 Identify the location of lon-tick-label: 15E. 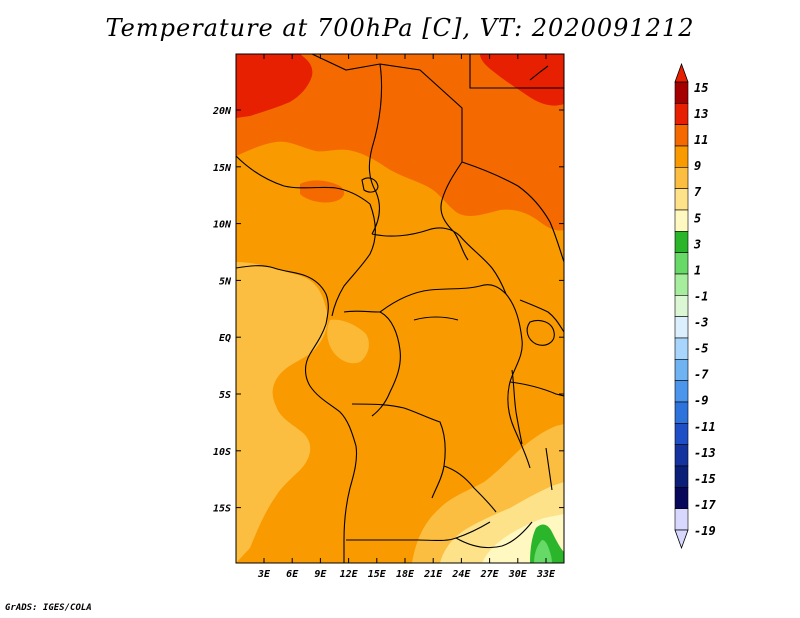
(377, 574).